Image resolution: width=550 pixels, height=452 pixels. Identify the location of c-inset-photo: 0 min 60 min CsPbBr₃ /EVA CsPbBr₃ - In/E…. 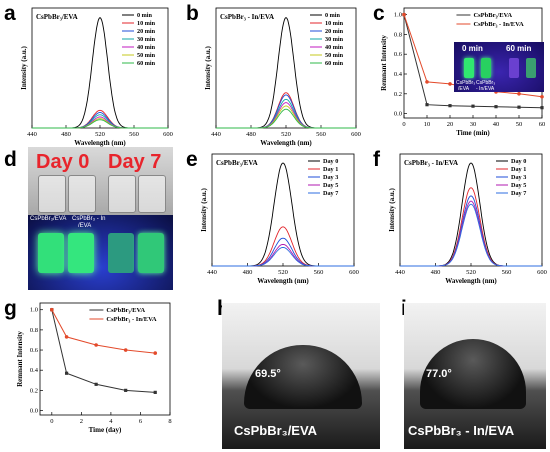
(499, 67).